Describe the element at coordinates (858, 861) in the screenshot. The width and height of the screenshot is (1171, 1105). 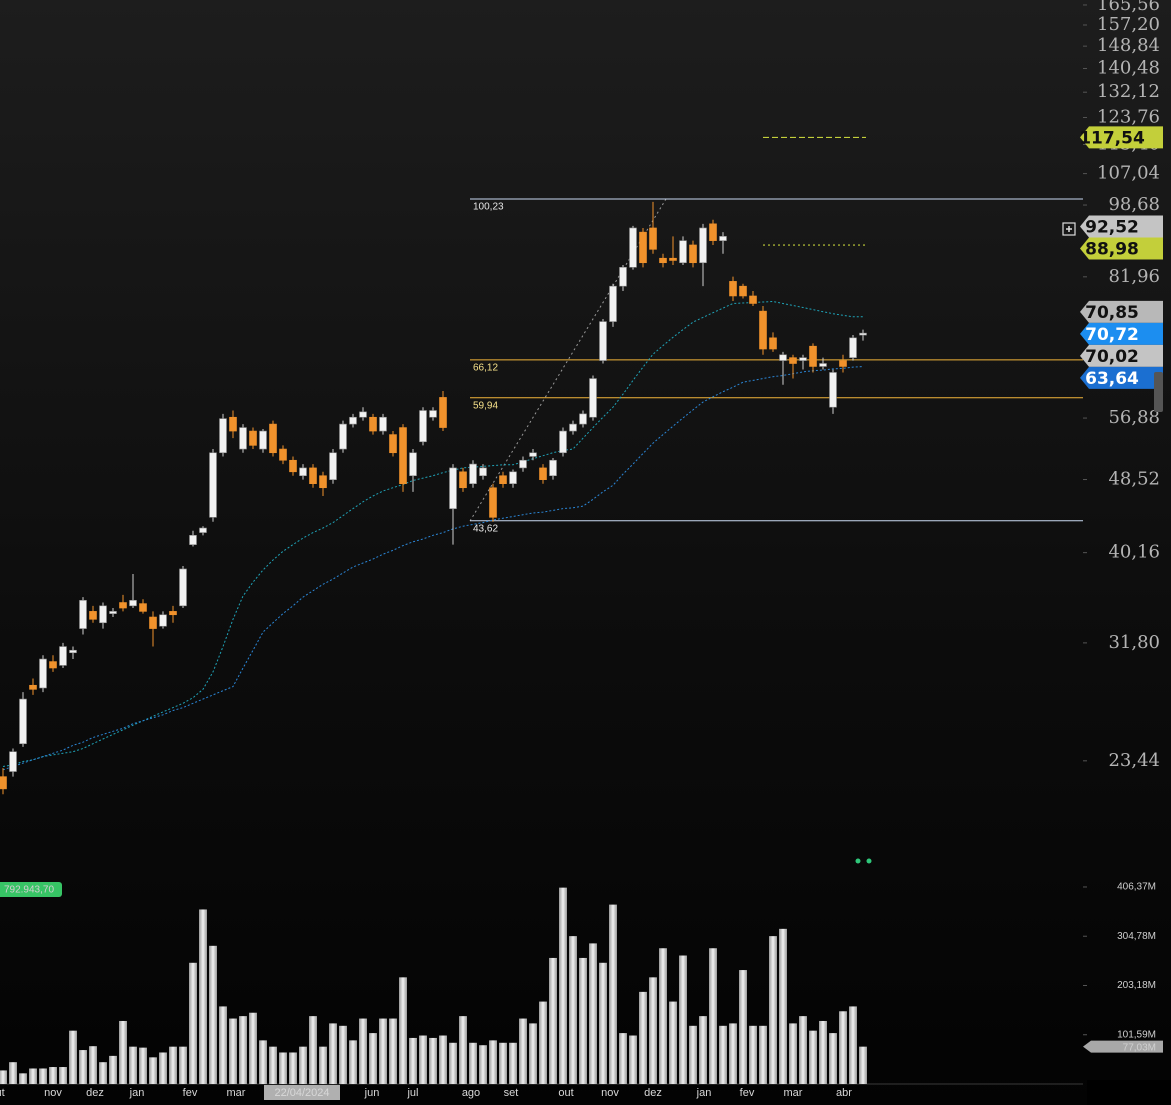
I see `signal-dot` at that location.